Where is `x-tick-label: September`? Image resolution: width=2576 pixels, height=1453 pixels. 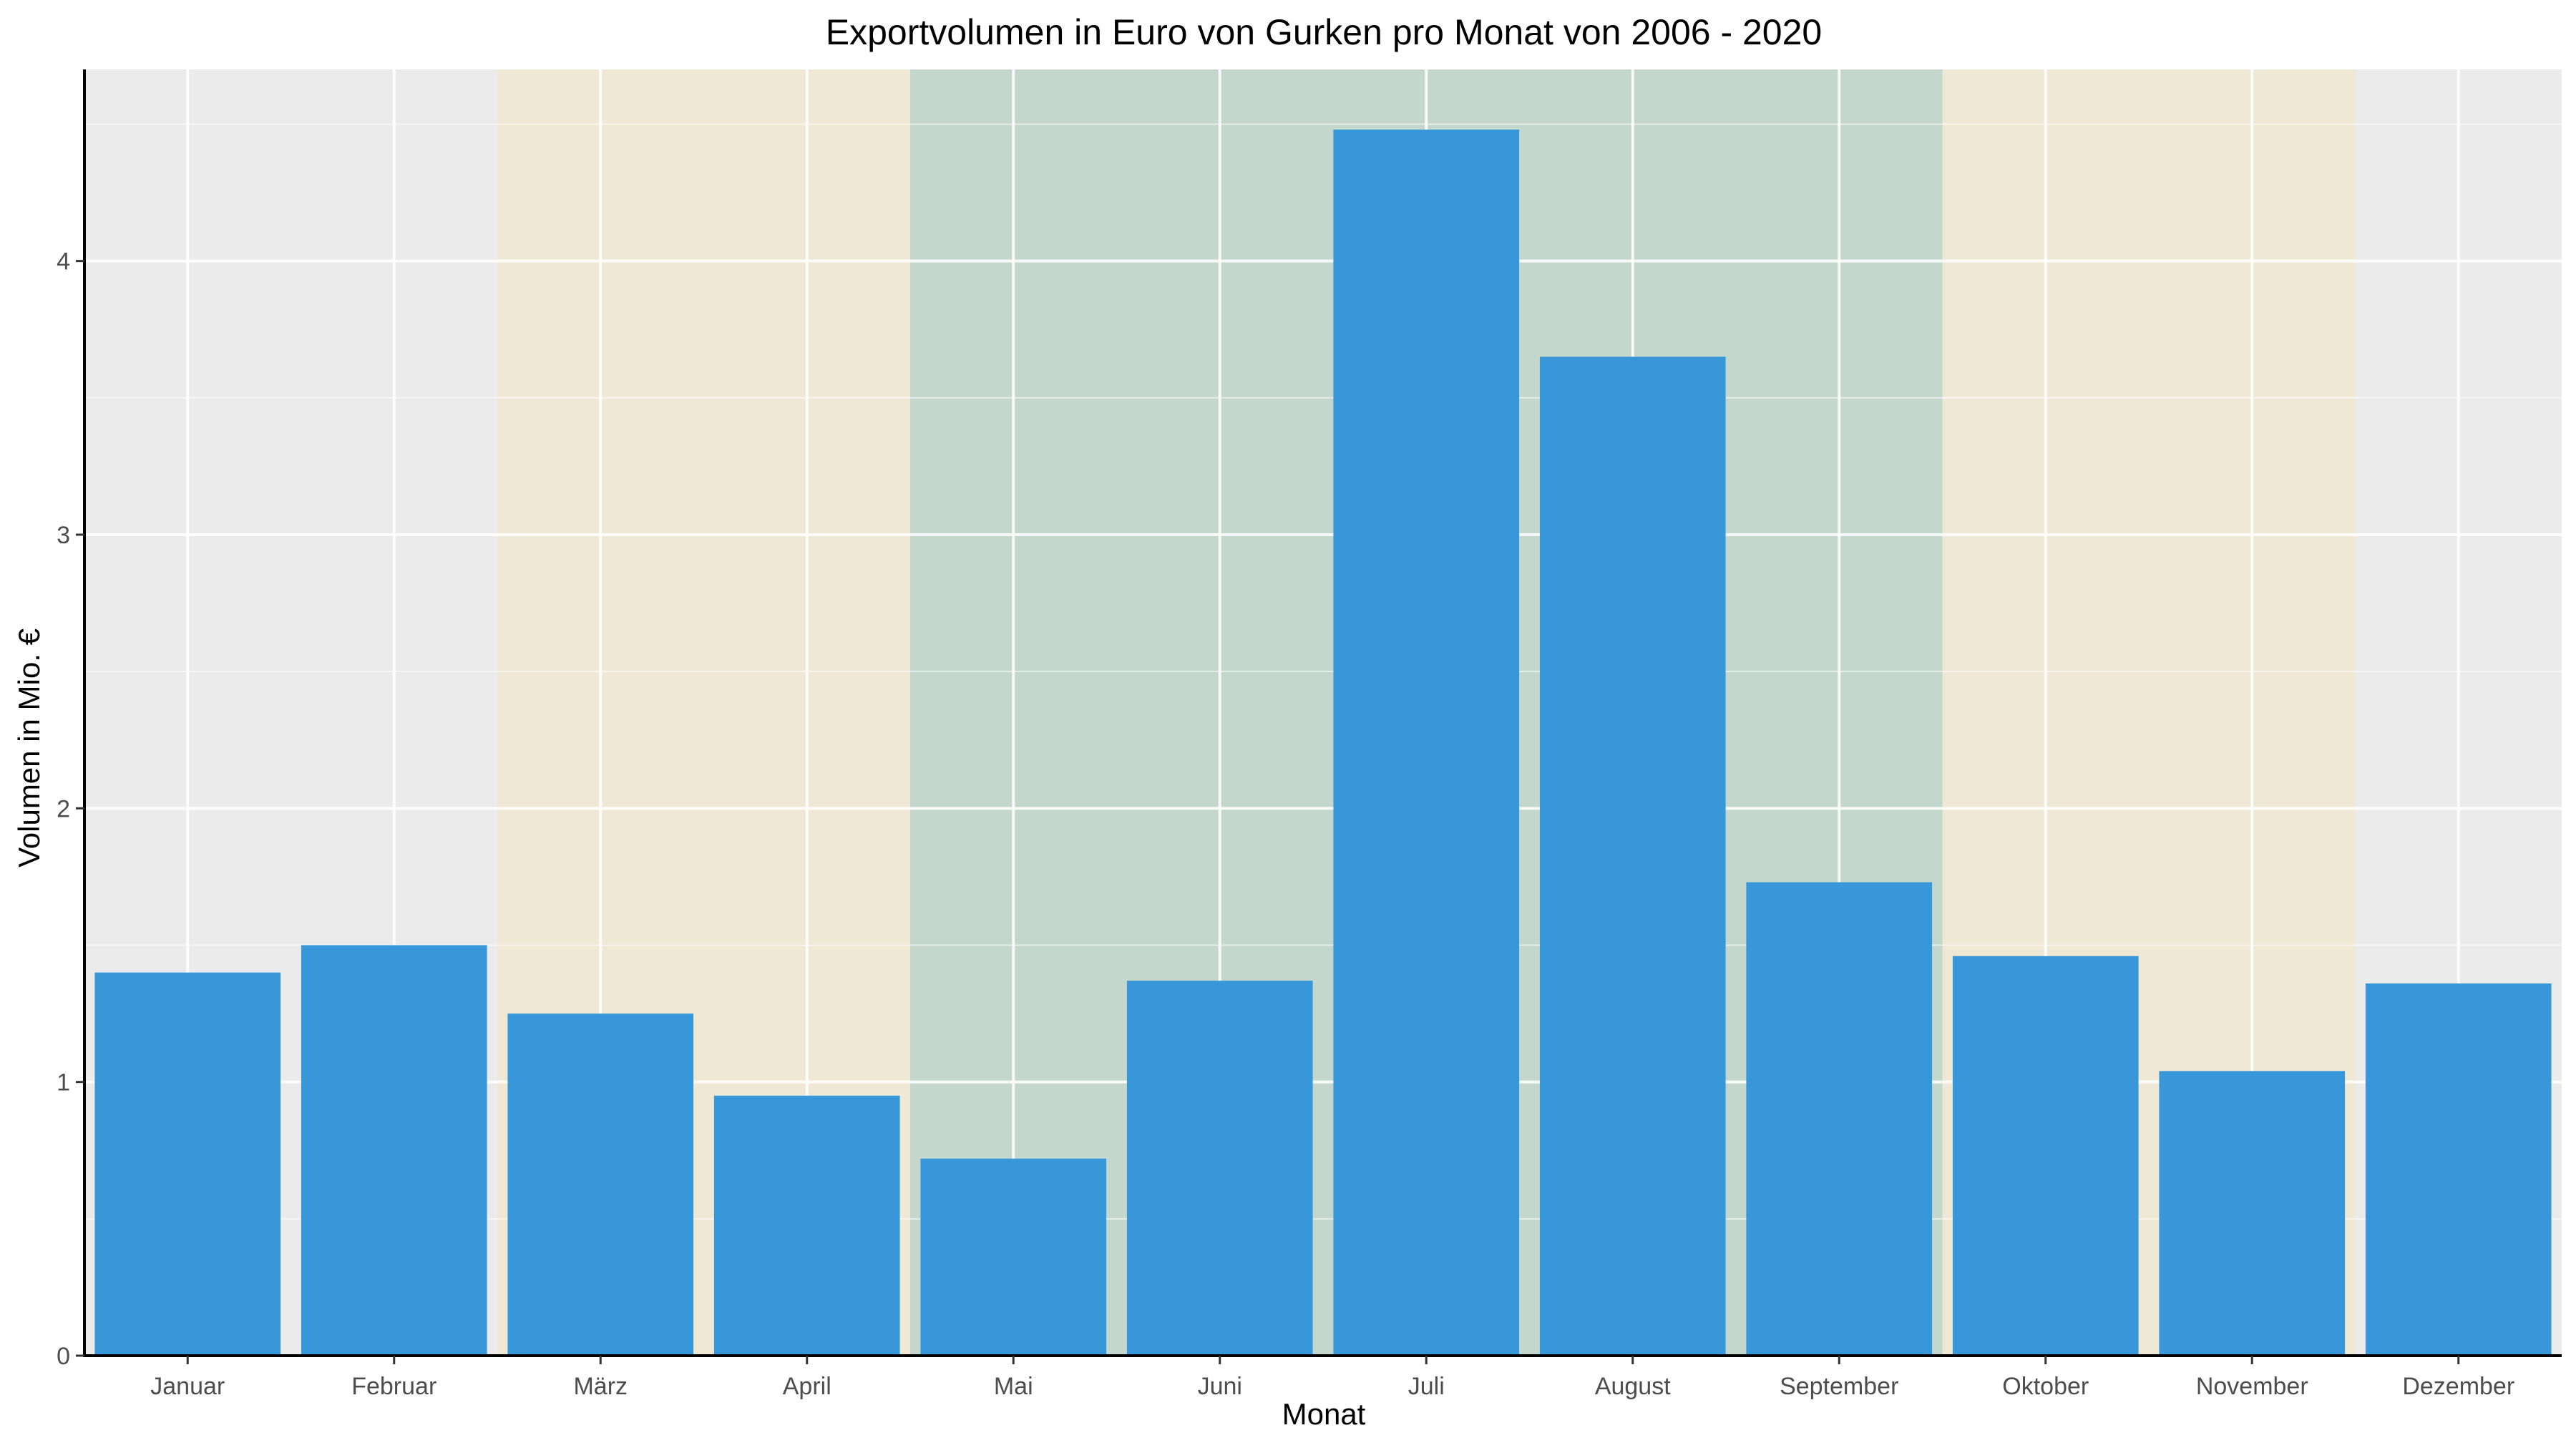
x-tick-label: September is located at coordinates (1839, 1386).